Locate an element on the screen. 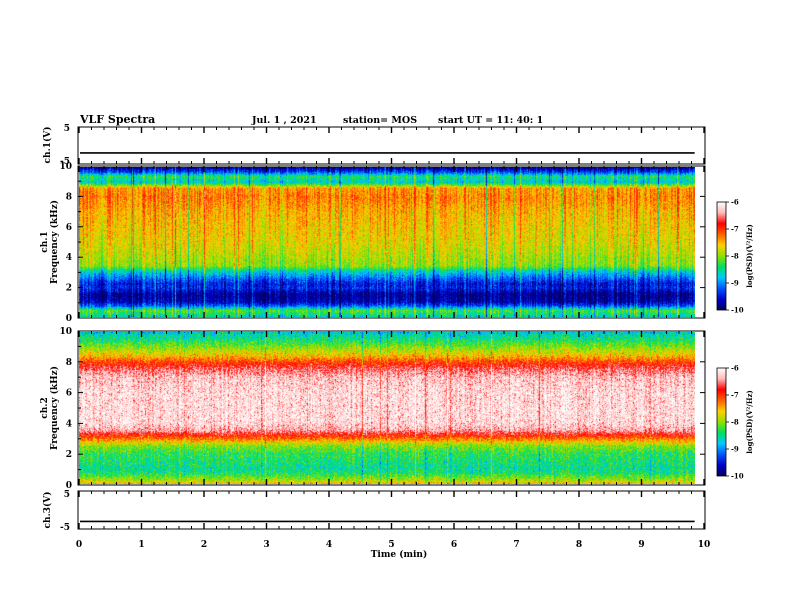  station-label: station= MOS is located at coordinates (380, 120).